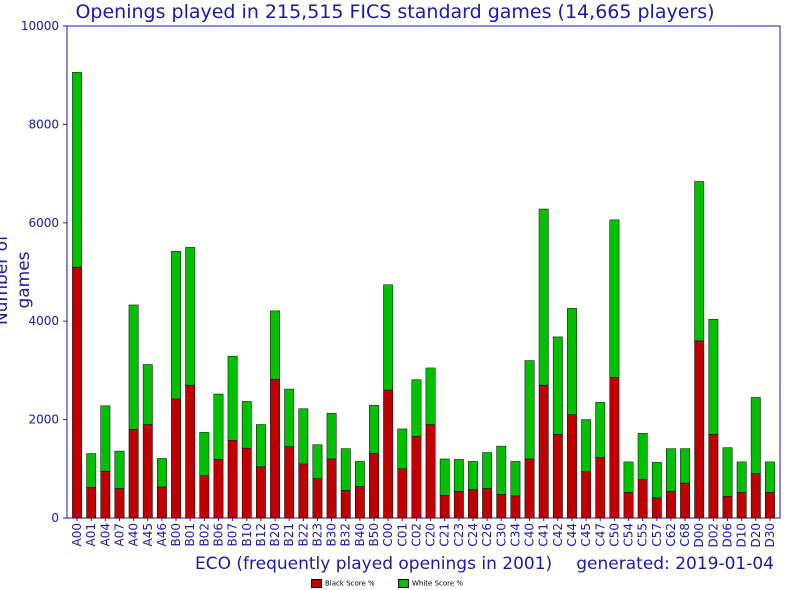 The image size is (790, 590). Describe the element at coordinates (289, 535) in the screenshot. I see `x-tick-label: B21` at that location.